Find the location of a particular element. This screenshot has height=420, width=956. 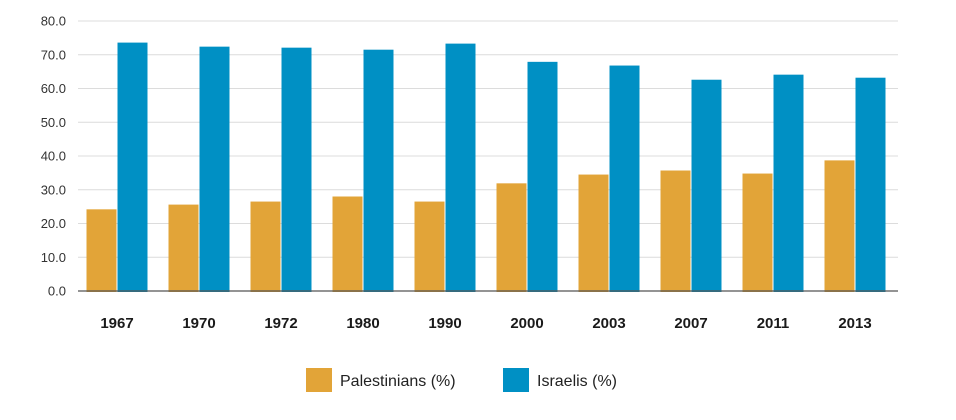

legend-swatch-israelis is located at coordinates (516, 380).